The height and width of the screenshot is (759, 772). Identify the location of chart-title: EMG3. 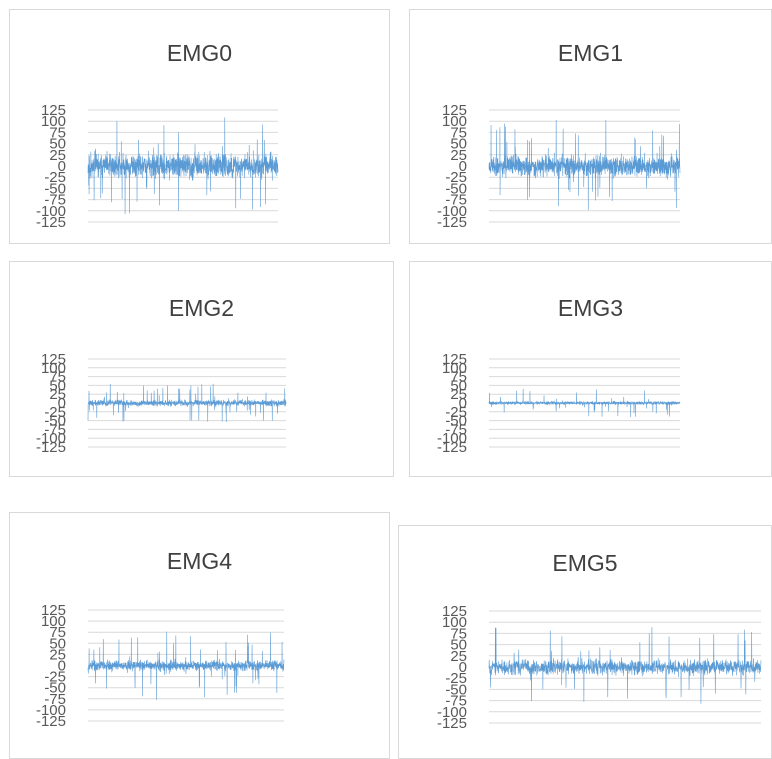
(590, 308).